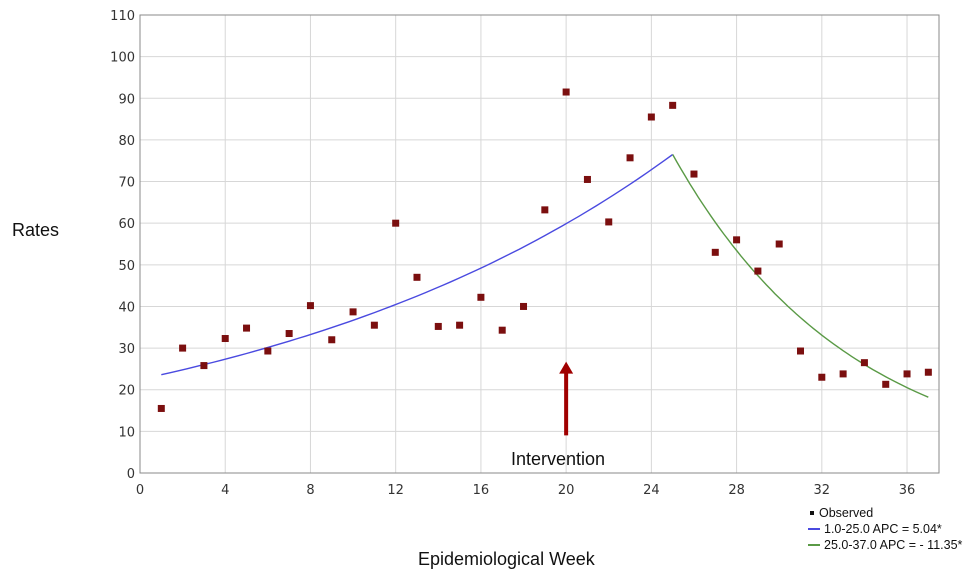  Describe the element at coordinates (126, 99) in the screenshot. I see `y-tick-label: 90` at that location.